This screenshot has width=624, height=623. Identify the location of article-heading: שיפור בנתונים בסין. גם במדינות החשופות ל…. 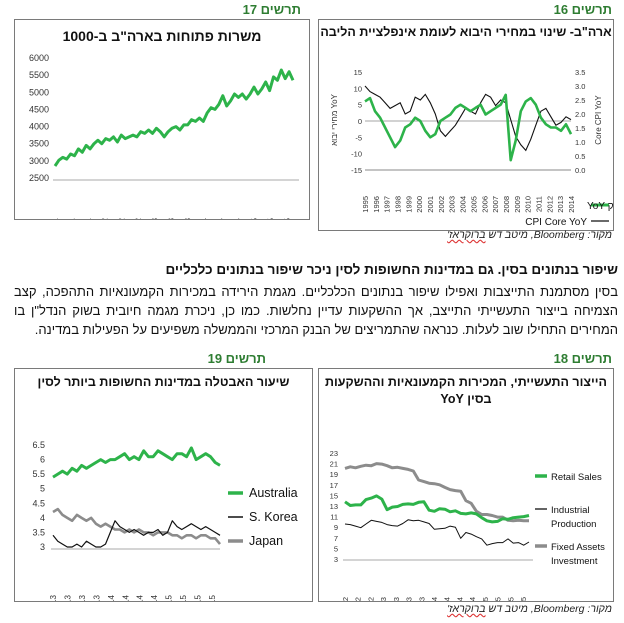
(391, 269).